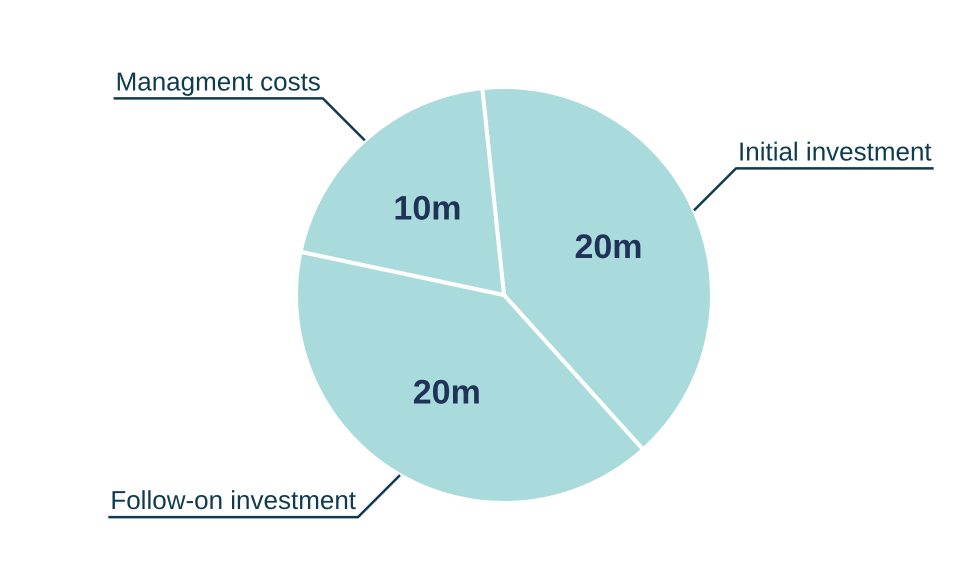 This screenshot has width=962, height=585. Describe the element at coordinates (233, 500) in the screenshot. I see `slice-label: Follow-on investment` at that location.